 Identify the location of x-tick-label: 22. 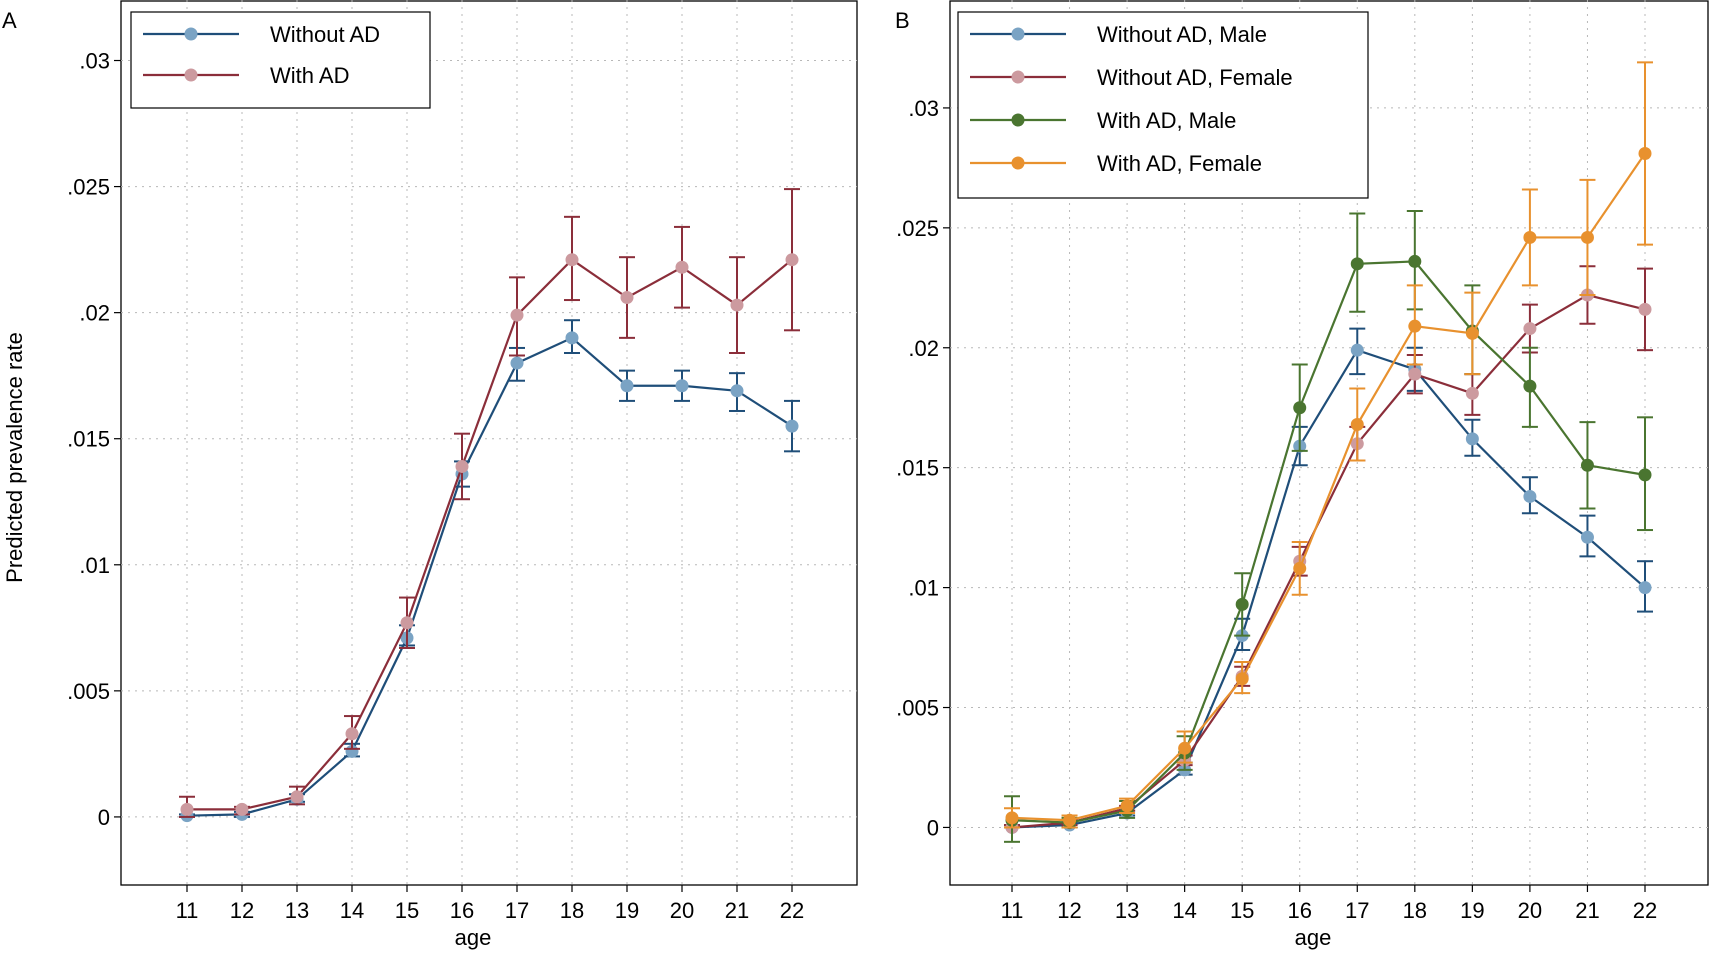
(1645, 910).